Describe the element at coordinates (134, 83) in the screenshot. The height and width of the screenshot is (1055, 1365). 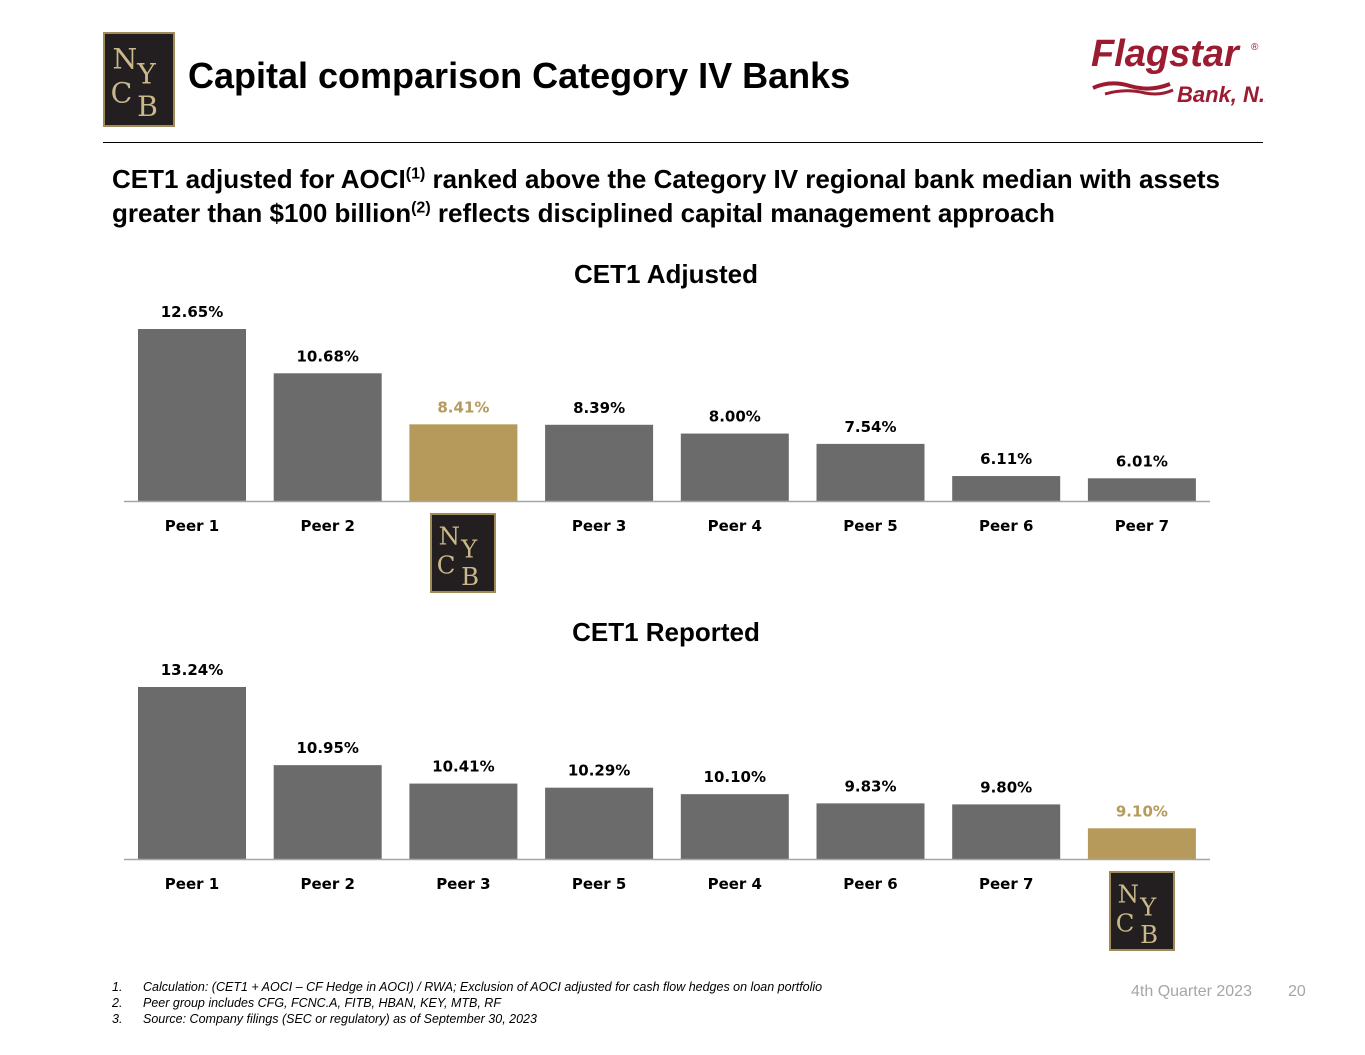
I see `nycb-monogram-icon: N Y C B` at that location.